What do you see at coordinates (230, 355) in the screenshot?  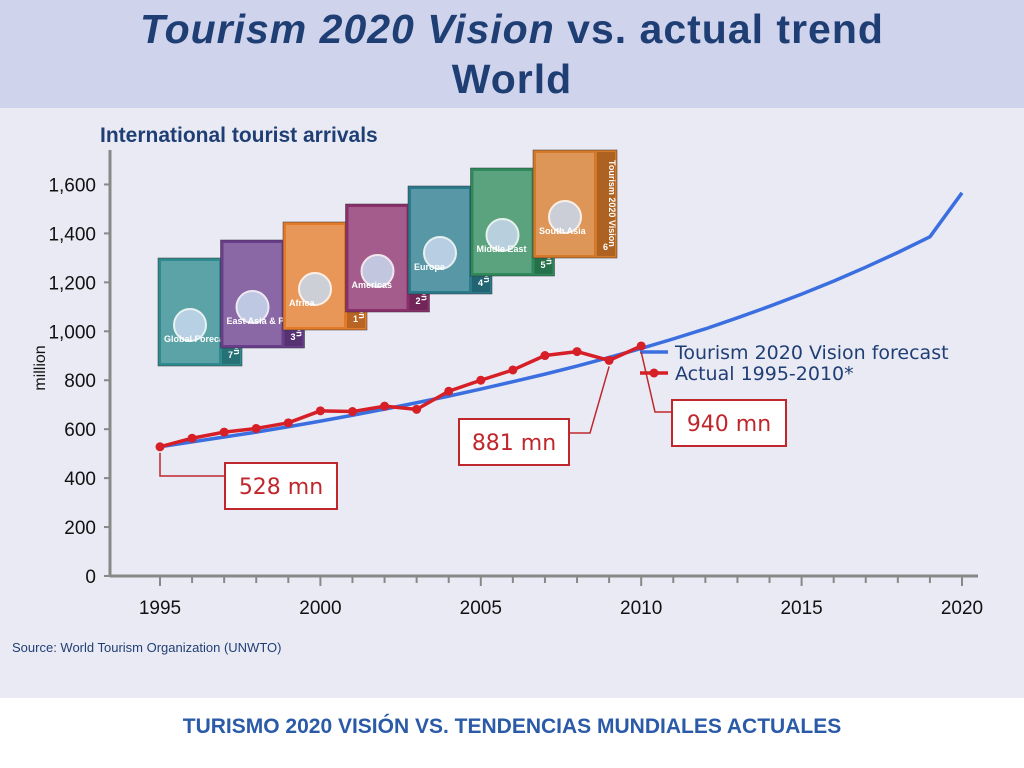 I see `book-cover-number: 7` at bounding box center [230, 355].